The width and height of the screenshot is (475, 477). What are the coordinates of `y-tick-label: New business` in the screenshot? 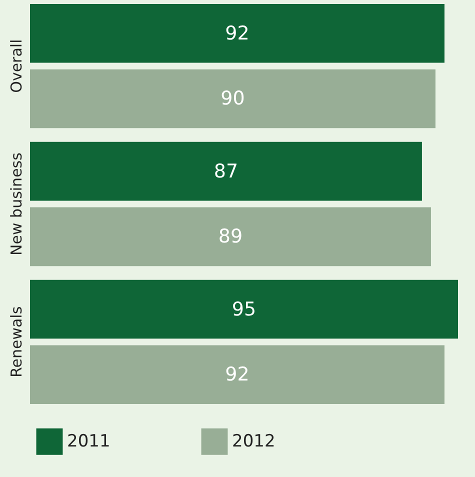 It's located at (17, 204).